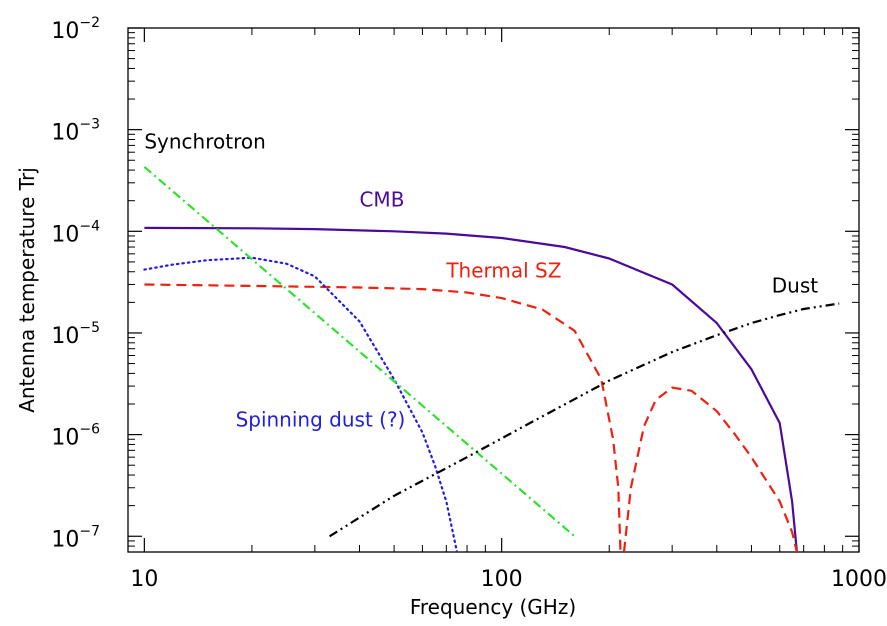 This screenshot has height=626, width=887. I want to click on y-tick-label: 10⁻⁷, so click(75, 537).